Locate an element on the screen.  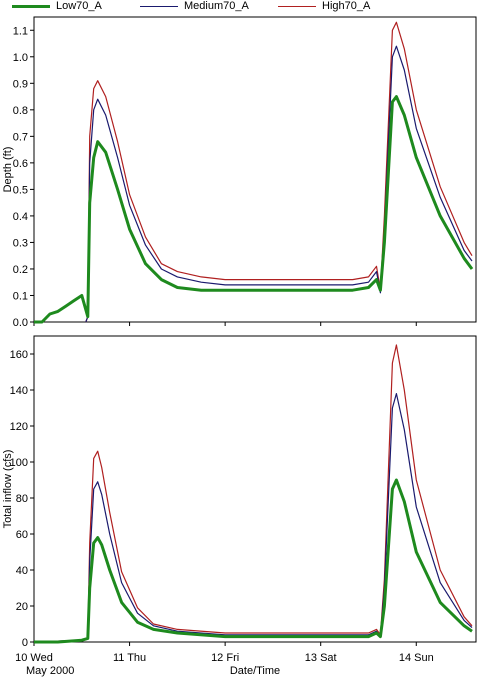
inflow-y-tick-label: 40 is located at coordinates (22, 571).